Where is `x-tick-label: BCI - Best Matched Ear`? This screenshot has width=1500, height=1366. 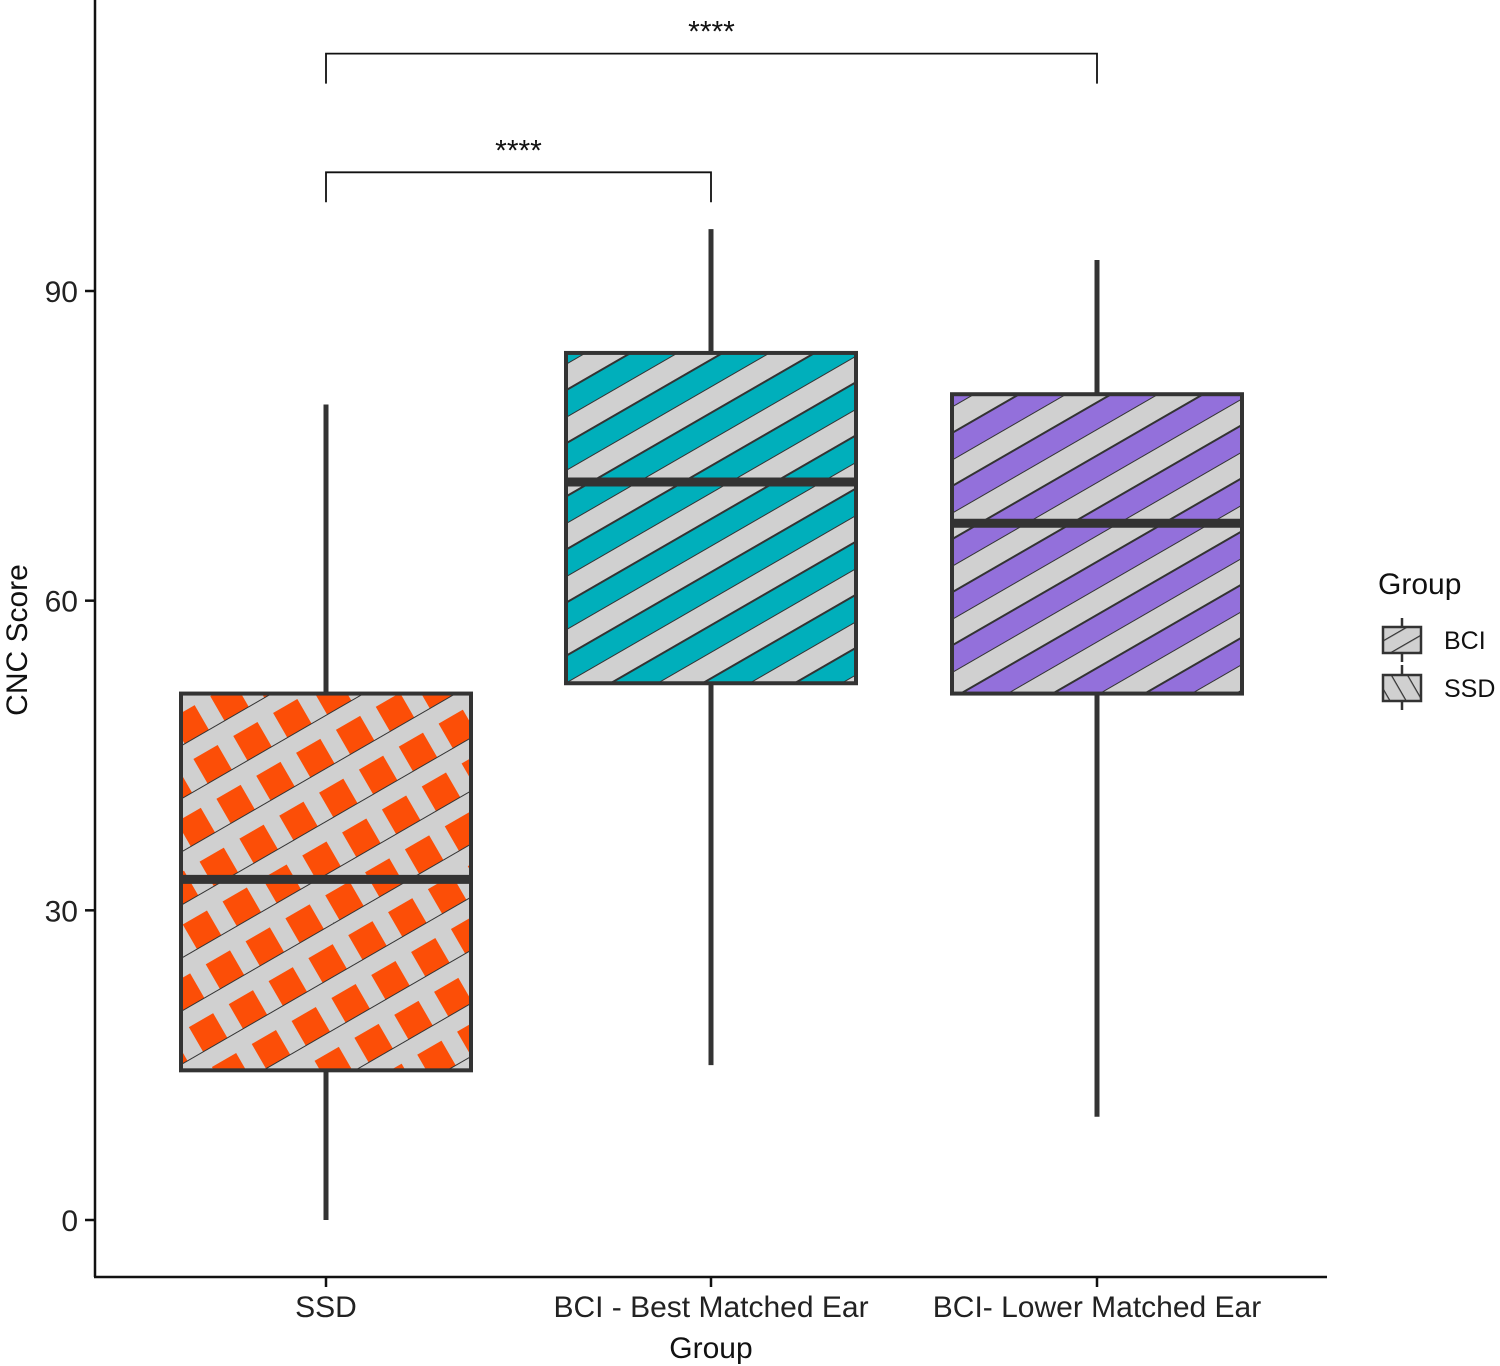
x-tick-label: BCI - Best Matched Ear is located at coordinates (710, 1307).